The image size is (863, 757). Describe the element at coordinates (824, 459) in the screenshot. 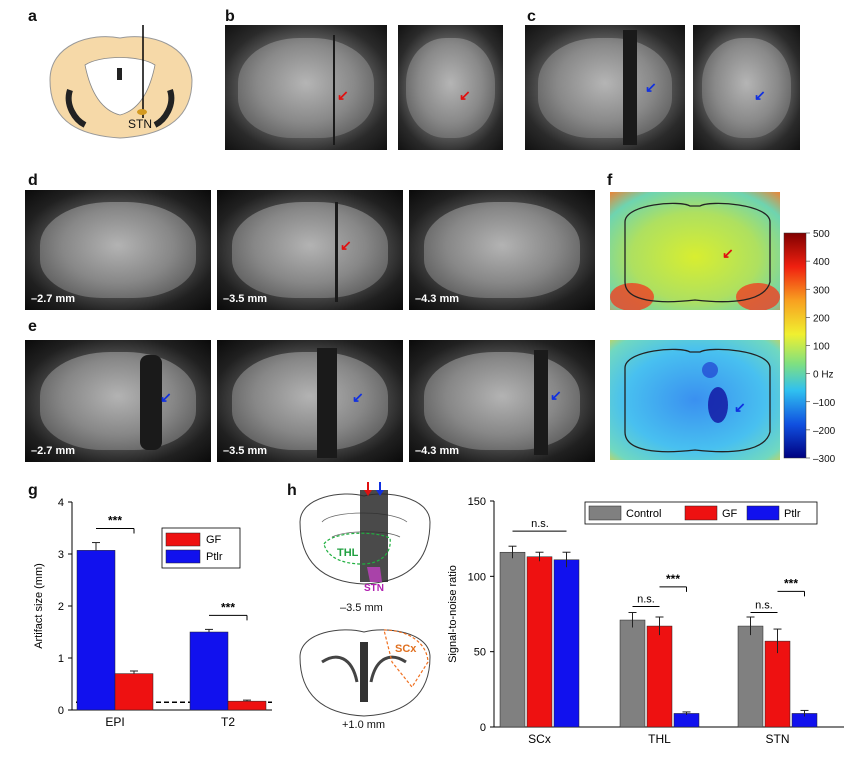

I see `colorbar-tick-label: –300` at that location.